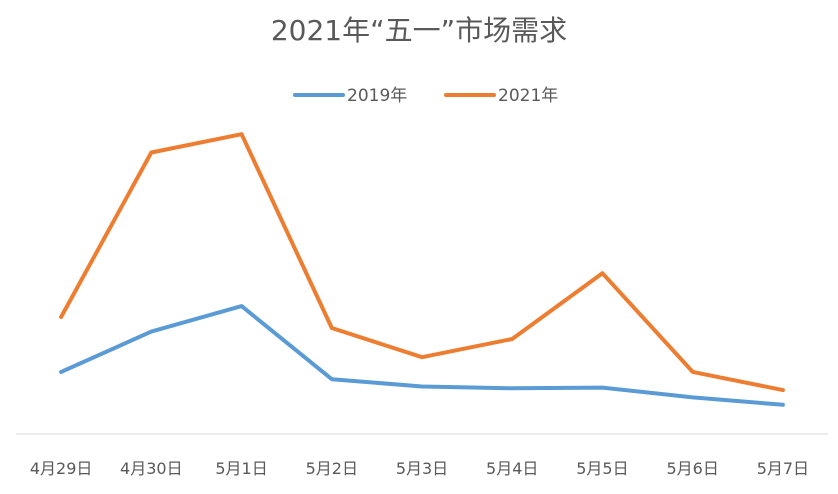 The width and height of the screenshot is (838, 494). Describe the element at coordinates (425, 96) in the screenshot. I see `legend: 2019年 2021年` at that location.